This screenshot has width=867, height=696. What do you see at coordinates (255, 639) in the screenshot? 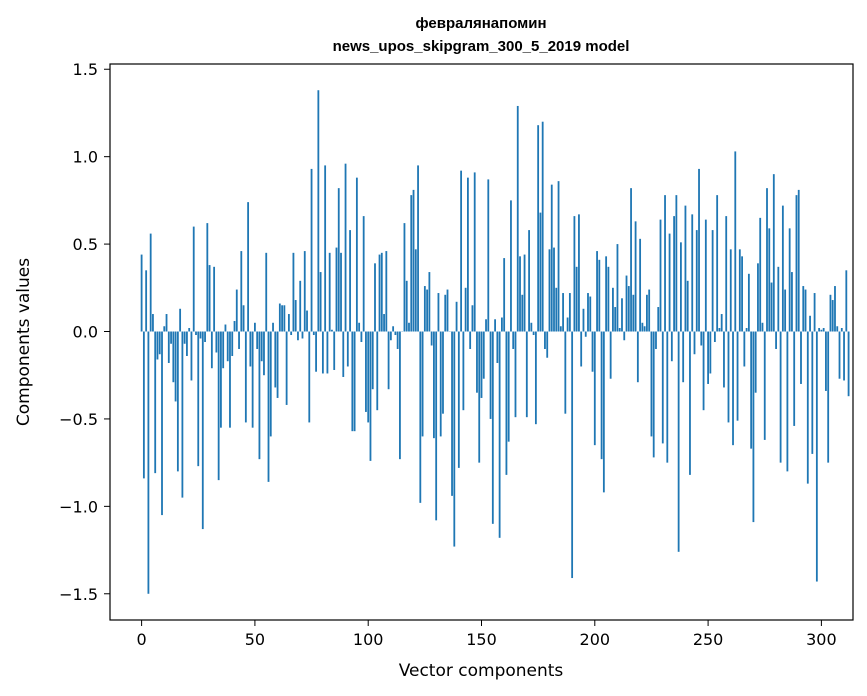
I see `x-tick-label: 50` at bounding box center [255, 639].